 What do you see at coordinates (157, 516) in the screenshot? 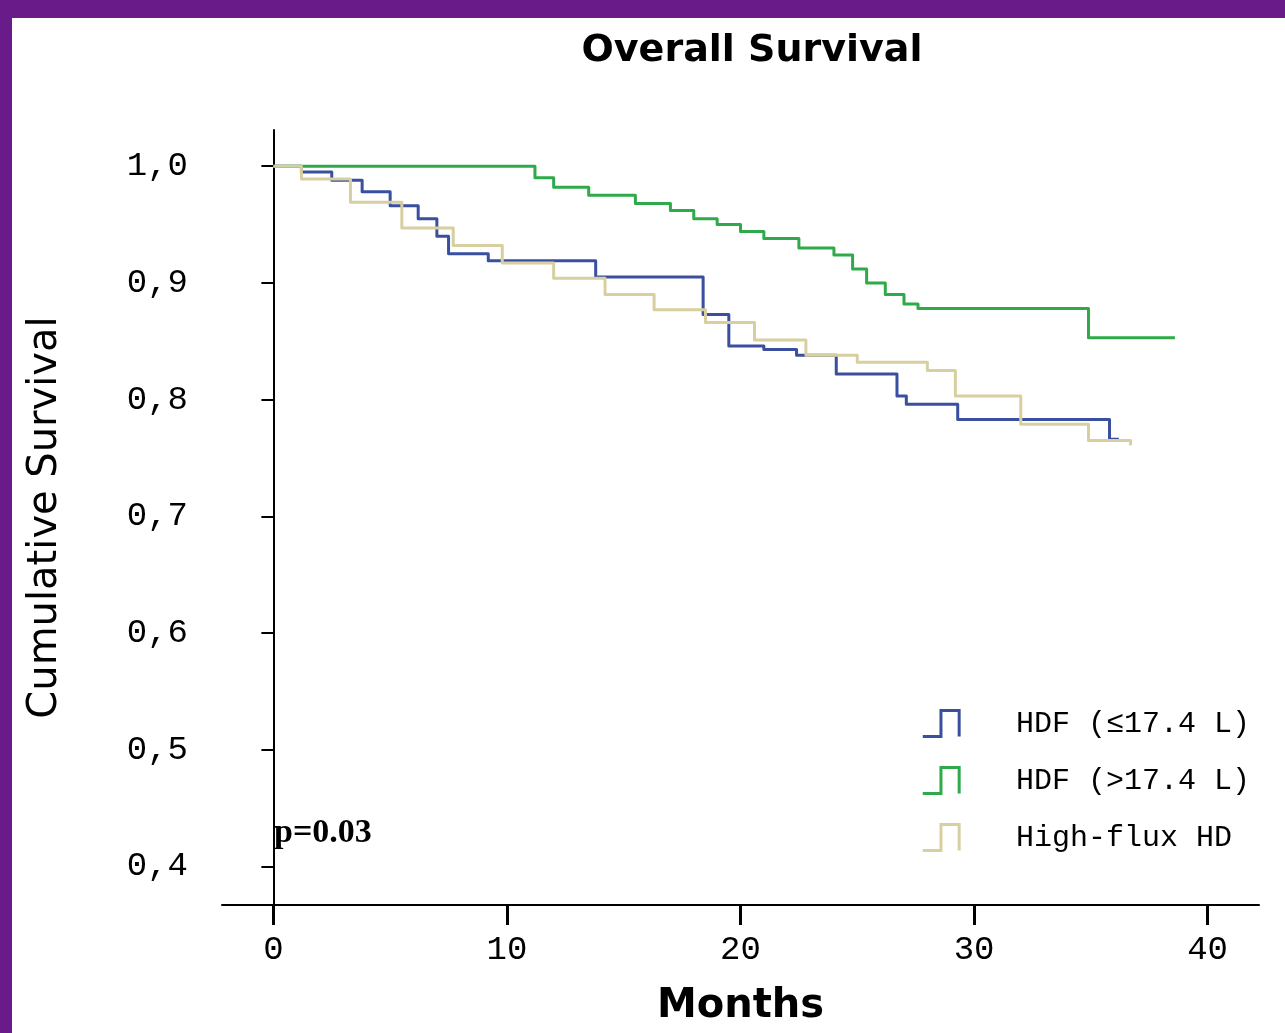
I see `y-tick-label: 0,7` at bounding box center [157, 516].